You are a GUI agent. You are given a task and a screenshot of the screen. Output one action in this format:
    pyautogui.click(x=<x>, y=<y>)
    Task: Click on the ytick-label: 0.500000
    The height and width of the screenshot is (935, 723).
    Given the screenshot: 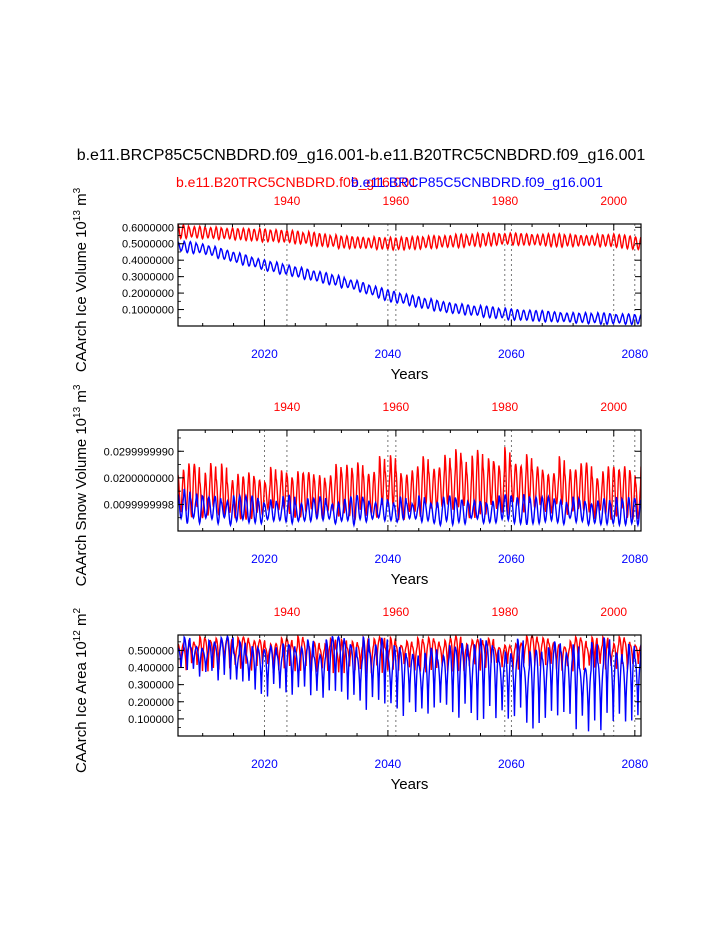 What is the action you would take?
    pyautogui.click(x=151, y=651)
    